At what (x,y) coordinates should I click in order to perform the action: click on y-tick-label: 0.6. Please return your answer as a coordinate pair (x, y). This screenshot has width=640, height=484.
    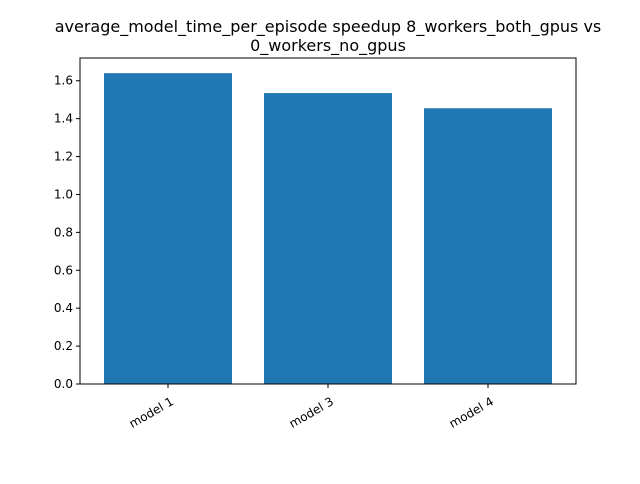
    Looking at the image, I should click on (63, 270).